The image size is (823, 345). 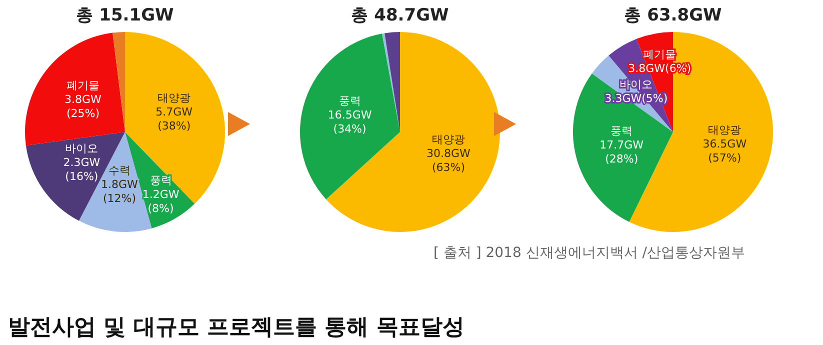 What do you see at coordinates (119, 192) in the screenshot?
I see `data-label: 1.8GW (12%)` at bounding box center [119, 192].